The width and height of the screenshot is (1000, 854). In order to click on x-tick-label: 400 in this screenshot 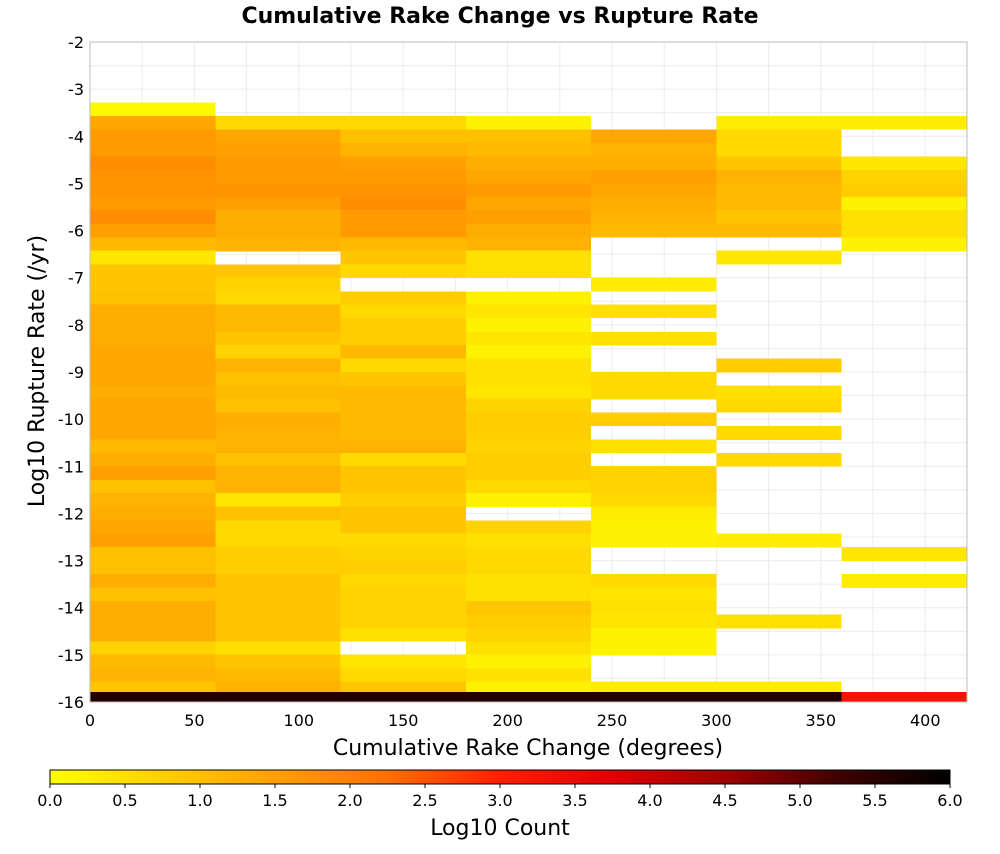, I will do `click(925, 720)`.